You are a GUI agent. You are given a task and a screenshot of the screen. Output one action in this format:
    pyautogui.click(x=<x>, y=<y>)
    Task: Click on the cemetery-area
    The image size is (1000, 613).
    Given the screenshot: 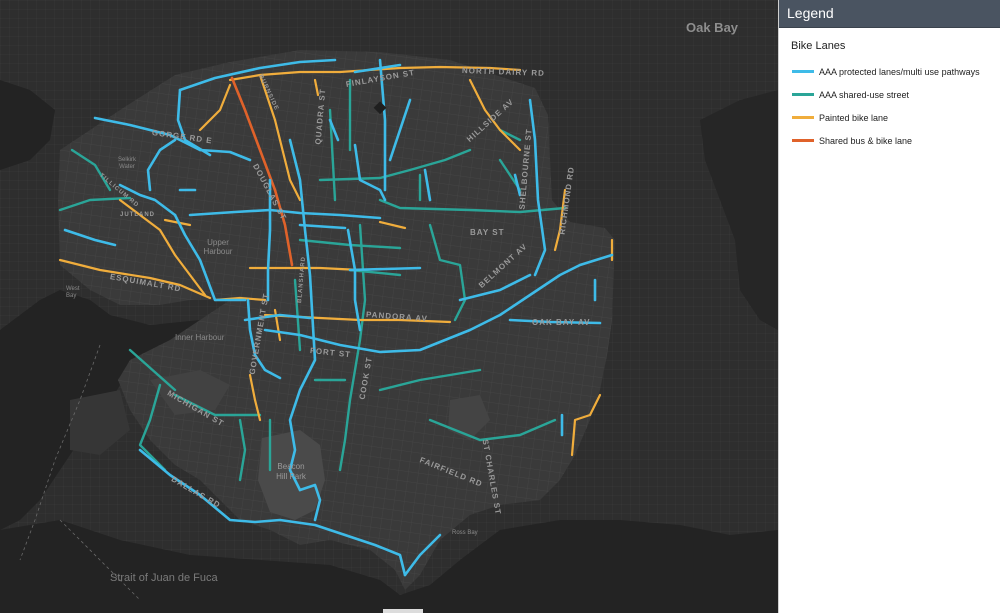 What is the action you would take?
    pyautogui.click(x=469, y=417)
    